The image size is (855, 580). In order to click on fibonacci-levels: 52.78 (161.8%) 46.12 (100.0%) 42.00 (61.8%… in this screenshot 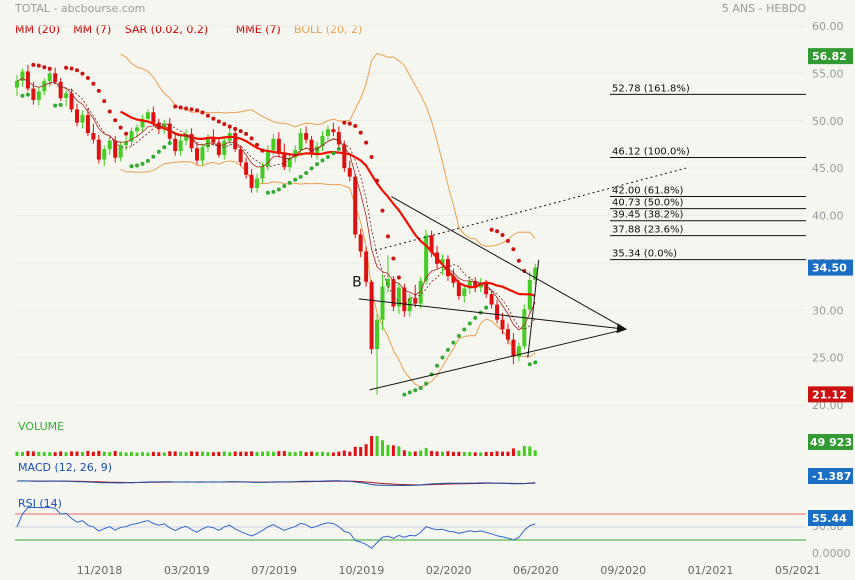, I will do `click(708, 172)`.